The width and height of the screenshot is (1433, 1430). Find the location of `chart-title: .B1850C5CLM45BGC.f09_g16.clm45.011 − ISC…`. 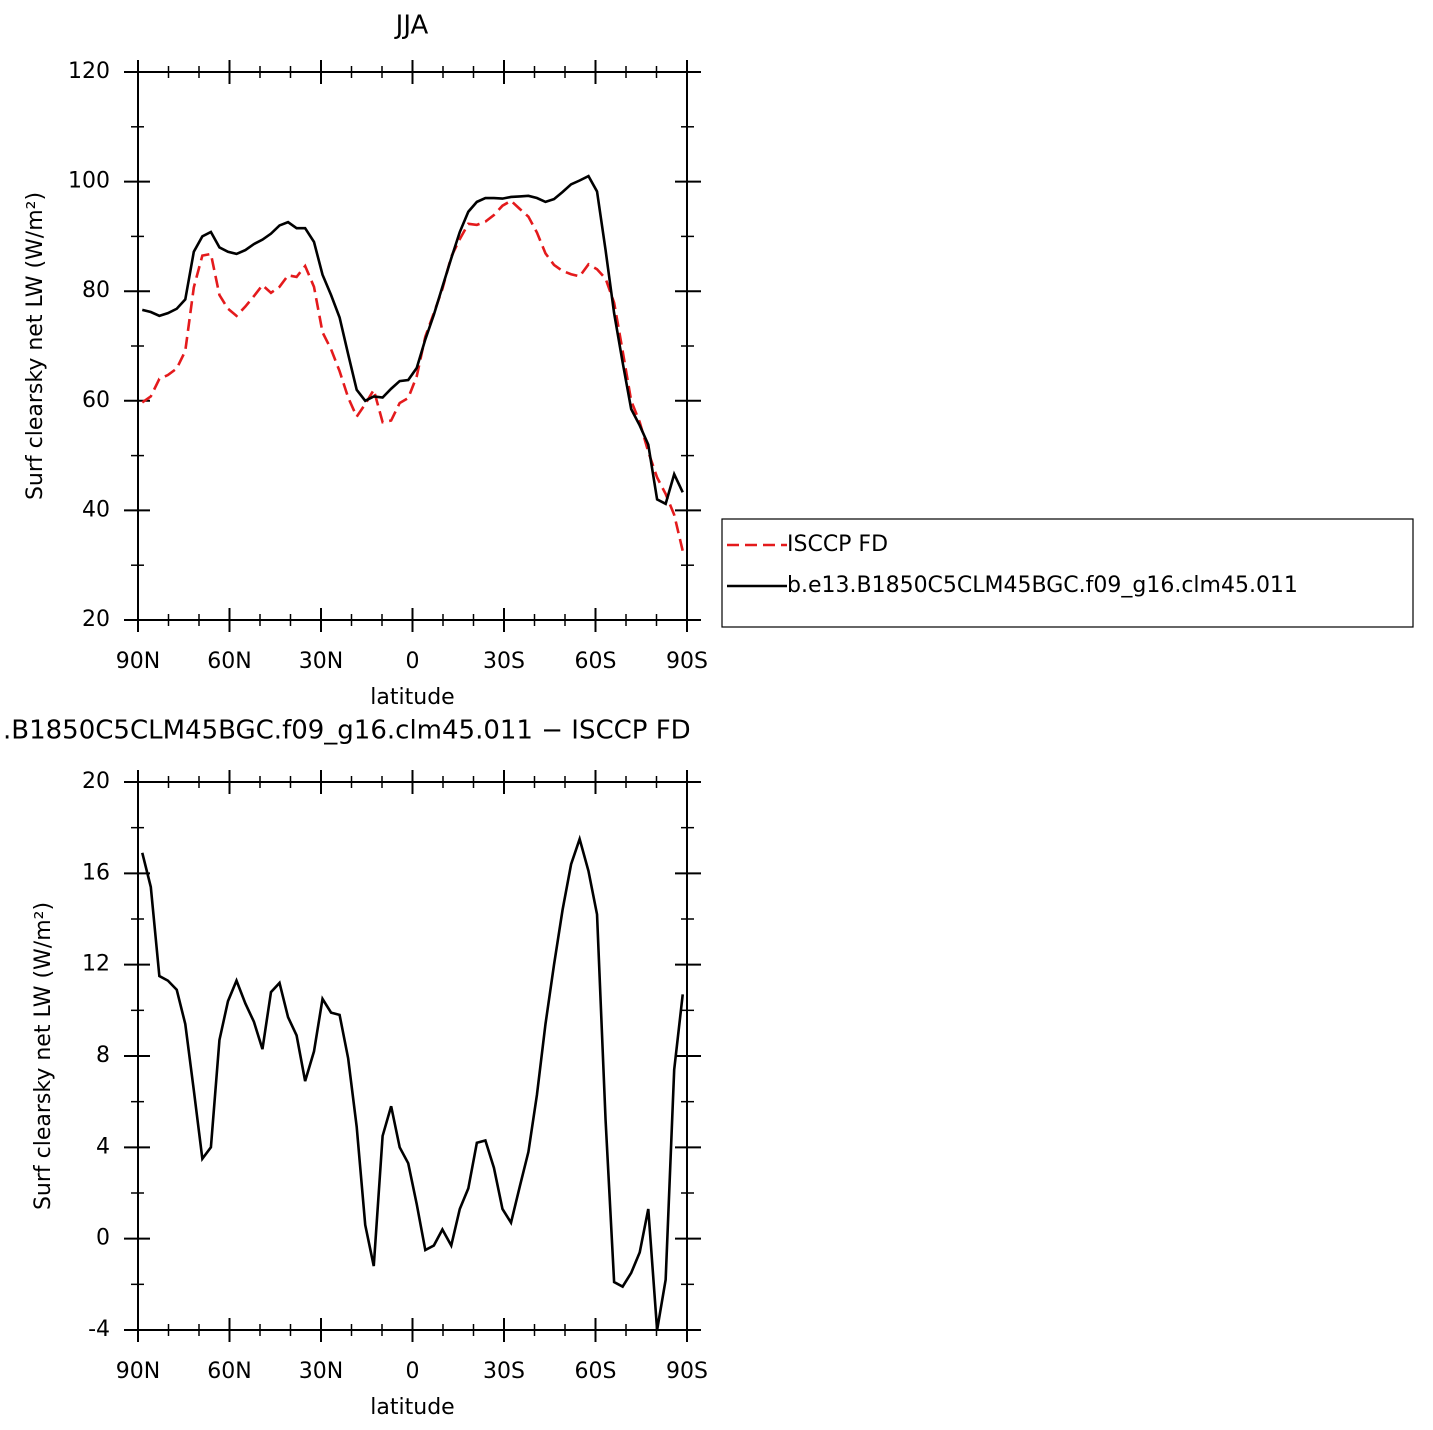

chart-title: .B1850C5CLM45BGC.f09_g16.clm45.011 − ISC… is located at coordinates (347, 731).